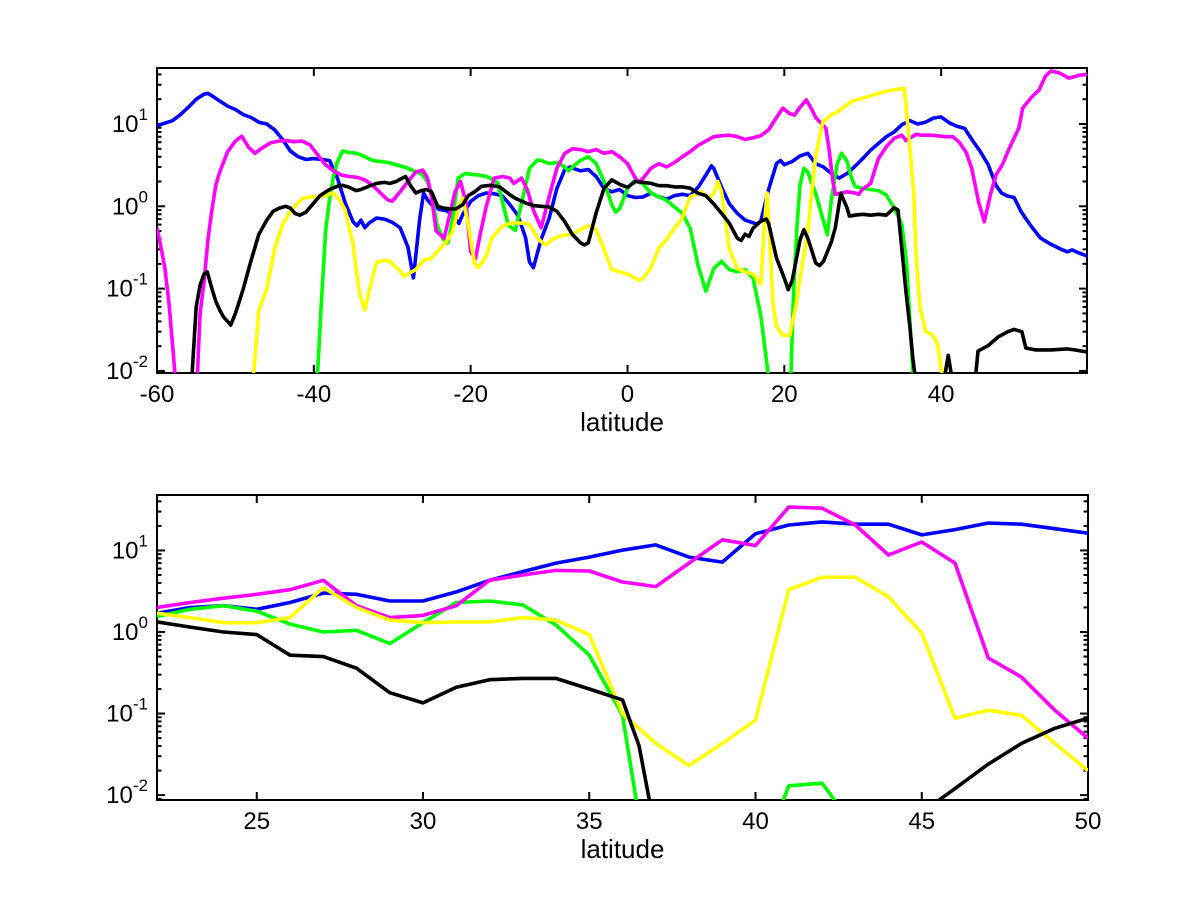  I want to click on top-y-tick-label: 10¹, so click(130, 121).